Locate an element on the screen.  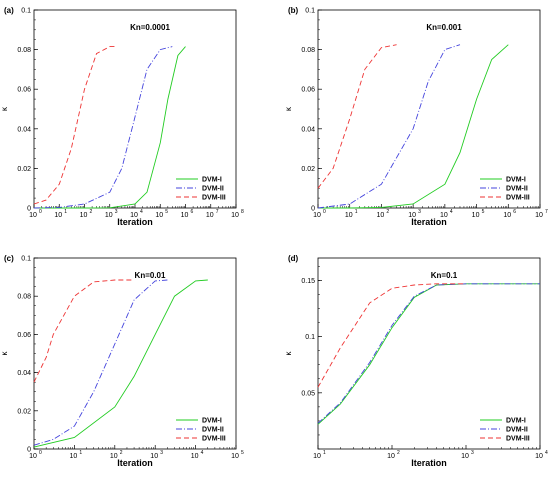
y-tick-label: 0.15 is located at coordinates (308, 281).